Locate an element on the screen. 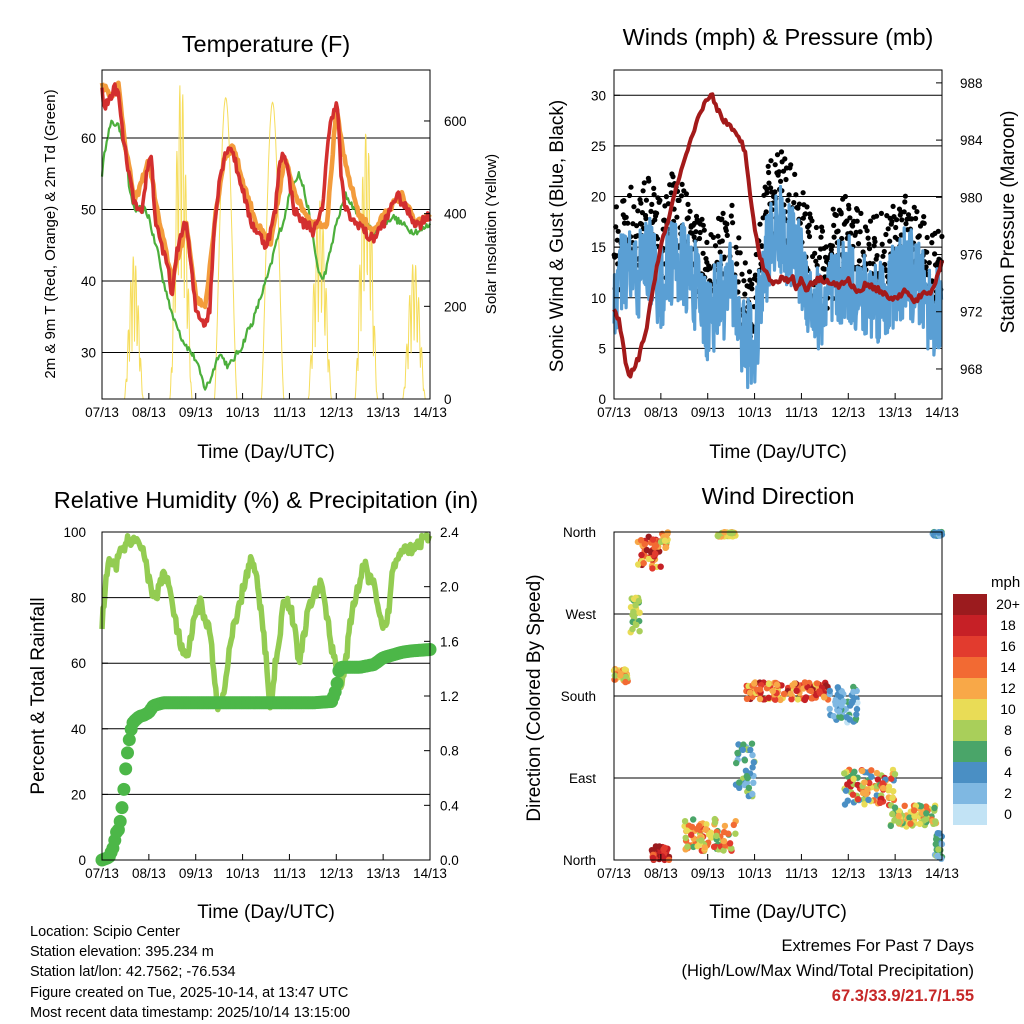 This screenshot has height=1024, width=1024. colorbar-label: 6 is located at coordinates (1008, 751).